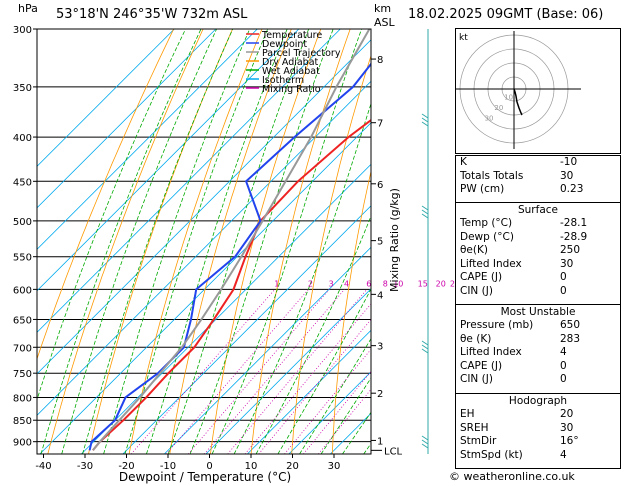 This screenshot has width=629, height=486. I want to click on storm-speed-value: 4, so click(563, 454).